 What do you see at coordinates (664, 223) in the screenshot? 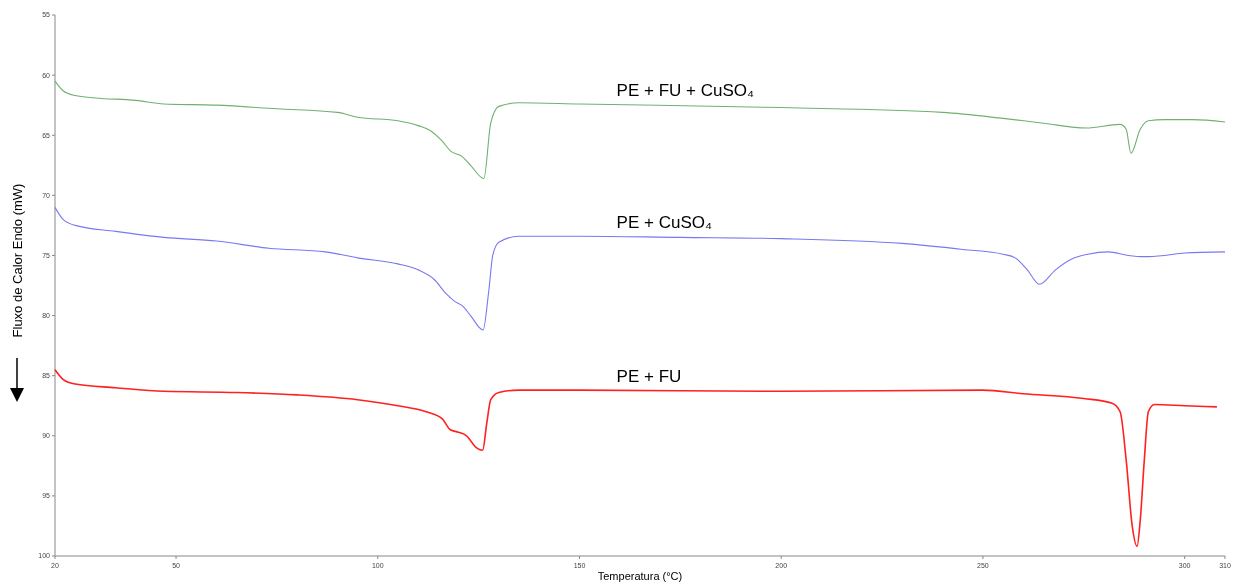
I see `series-label: PE + CuSO₄` at bounding box center [664, 223].